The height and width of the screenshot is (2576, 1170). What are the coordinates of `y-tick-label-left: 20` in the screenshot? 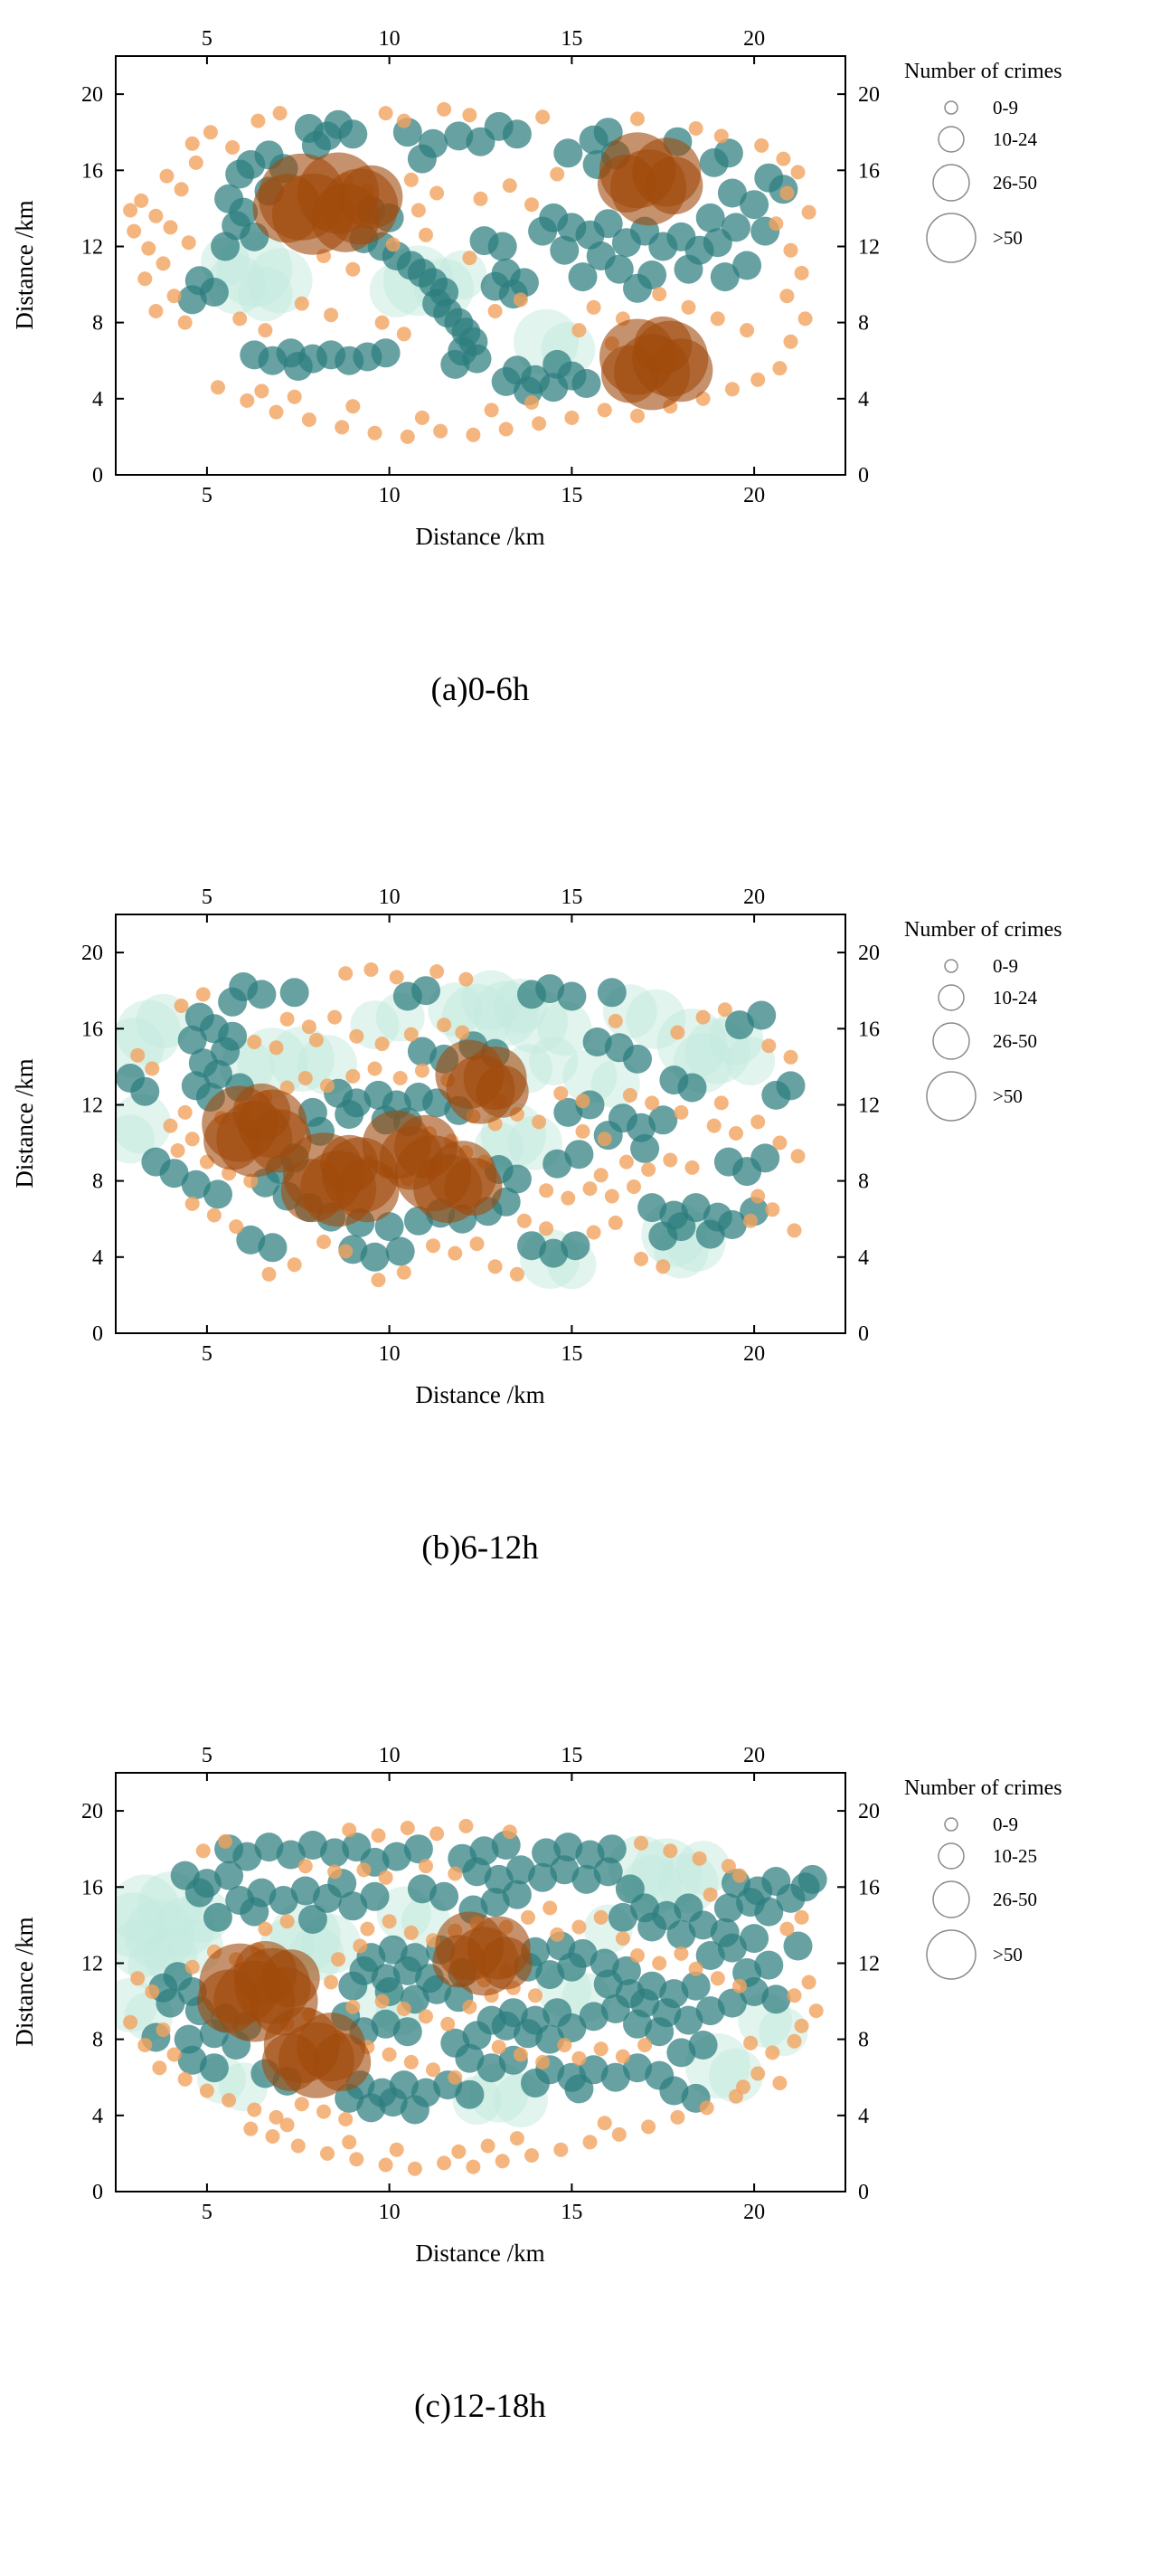 It's located at (92, 1811).